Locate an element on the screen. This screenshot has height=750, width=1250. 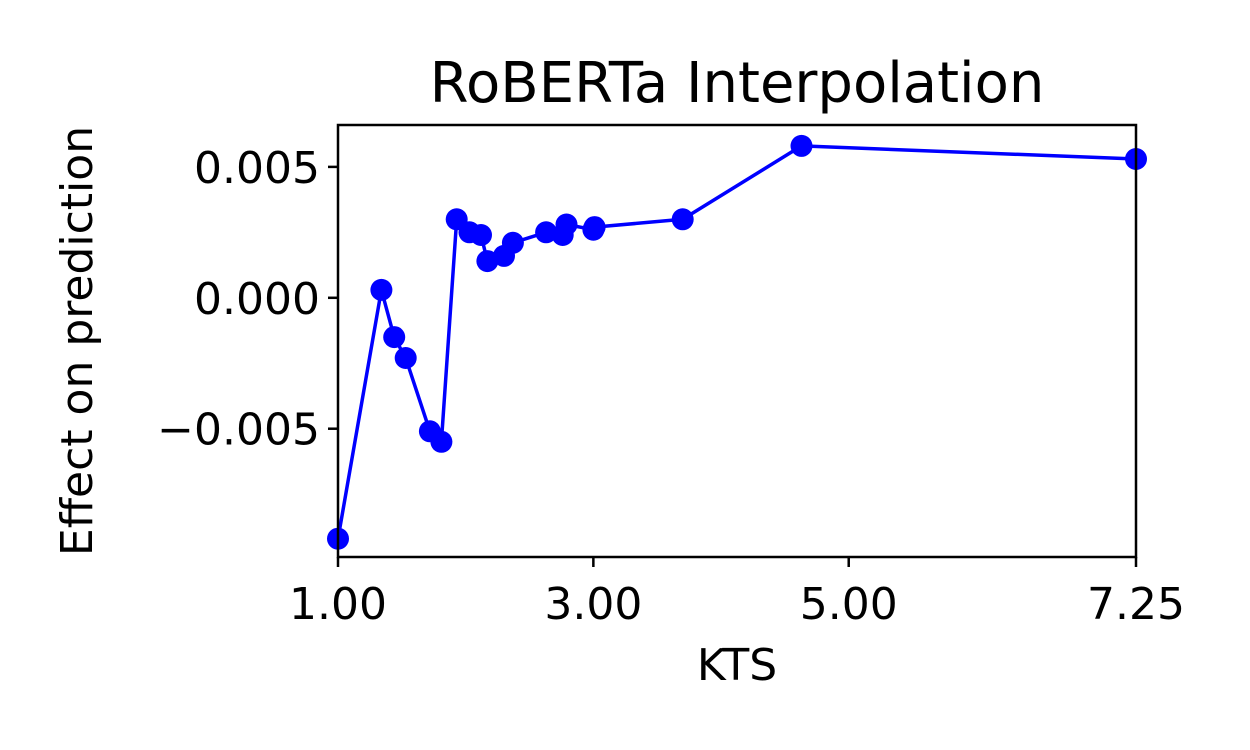
x-axis-label: KTS is located at coordinates (737, 665).